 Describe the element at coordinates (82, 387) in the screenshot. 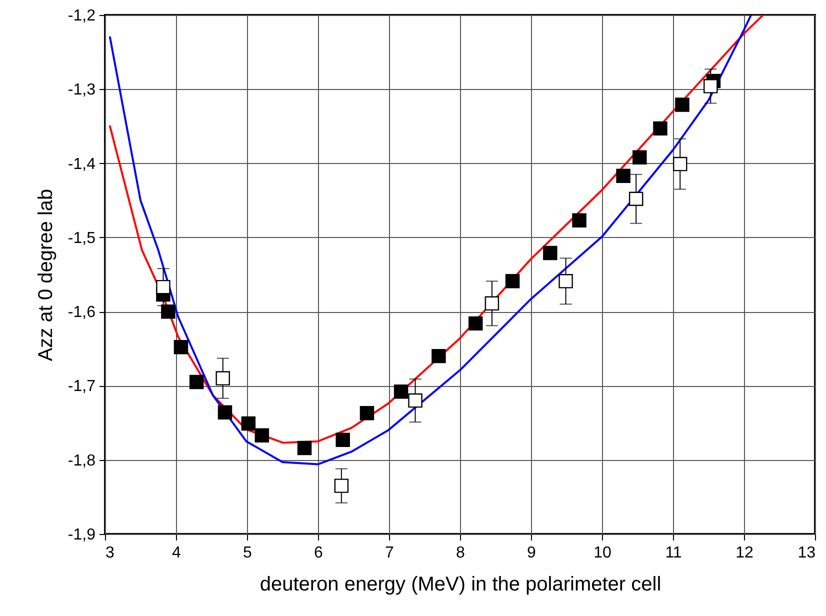

I see `y-tick-label: -1,7` at that location.